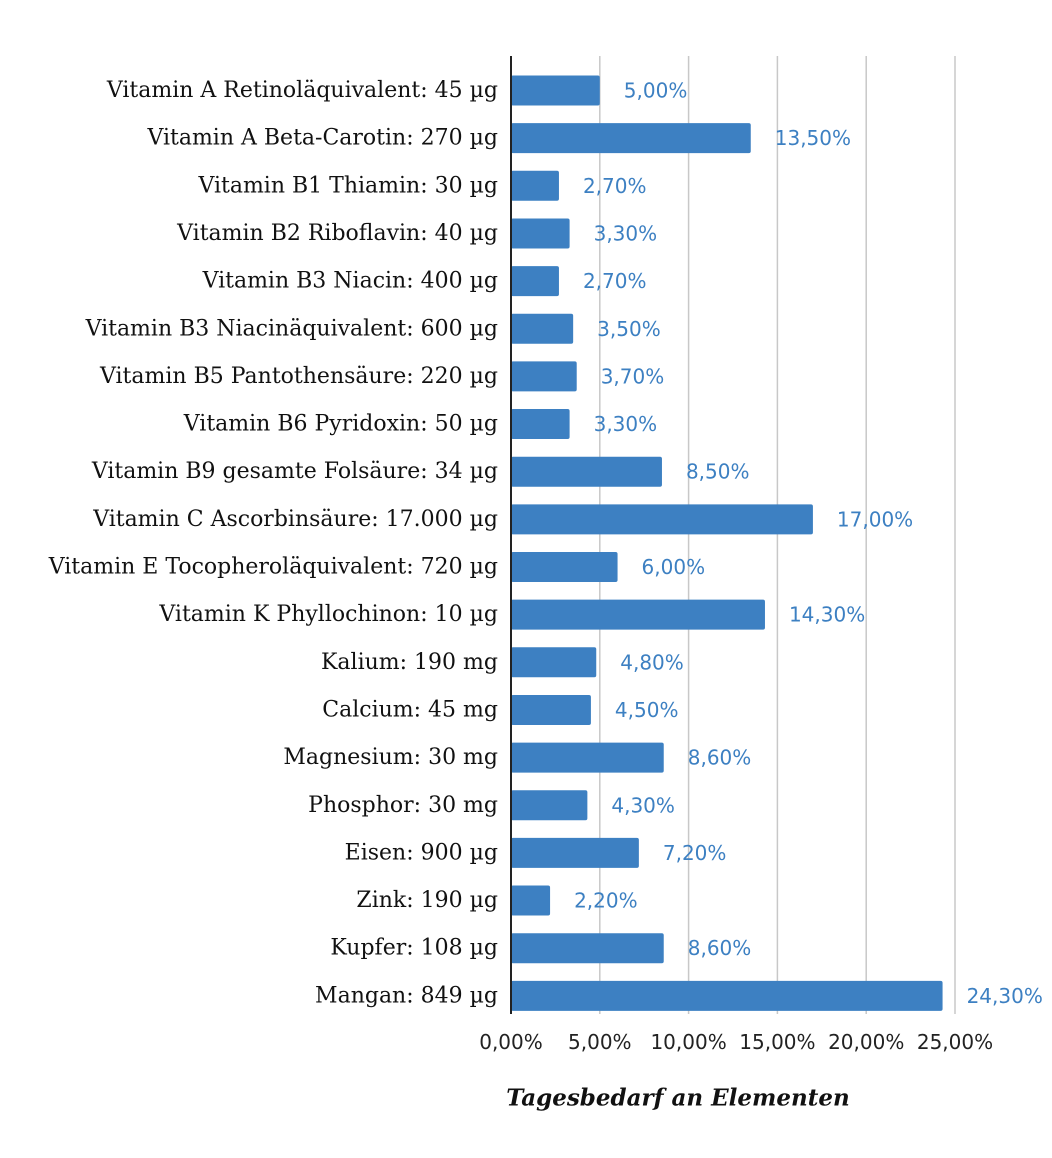  Describe the element at coordinates (337, 233) in the screenshot. I see `category-label: Vitamin B2 Riboflavin: 40 µg` at that location.